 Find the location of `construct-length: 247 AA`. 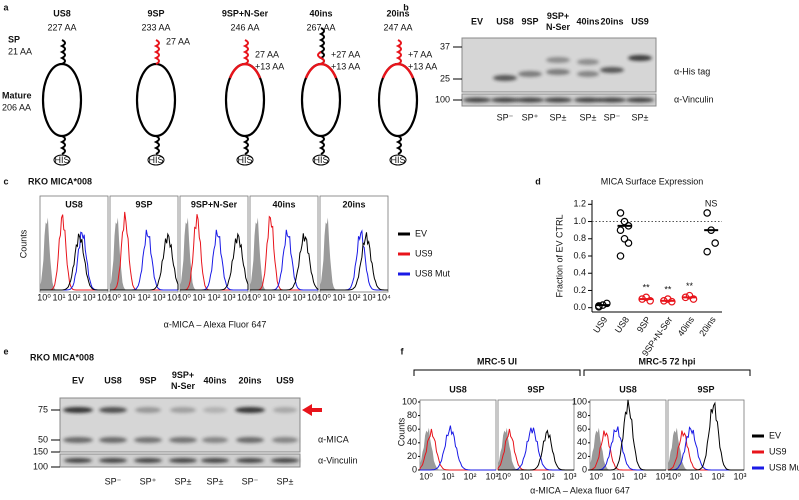

construct-length: 247 AA is located at coordinates (397, 27).